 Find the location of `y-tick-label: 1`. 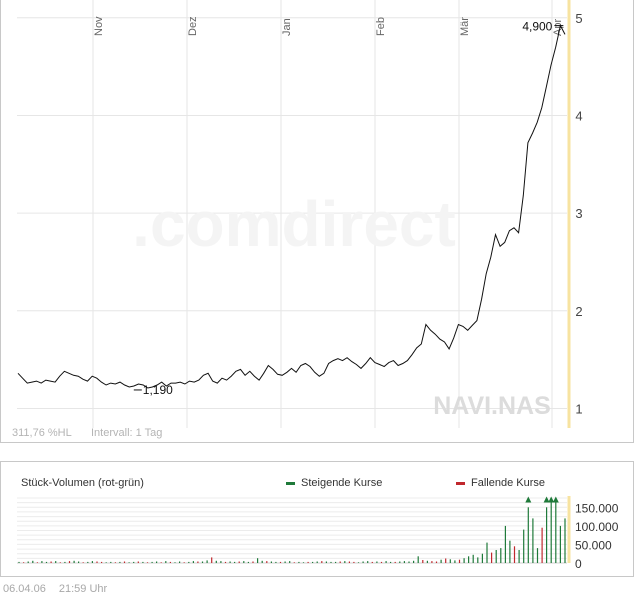

y-tick-label: 1 is located at coordinates (578, 408).